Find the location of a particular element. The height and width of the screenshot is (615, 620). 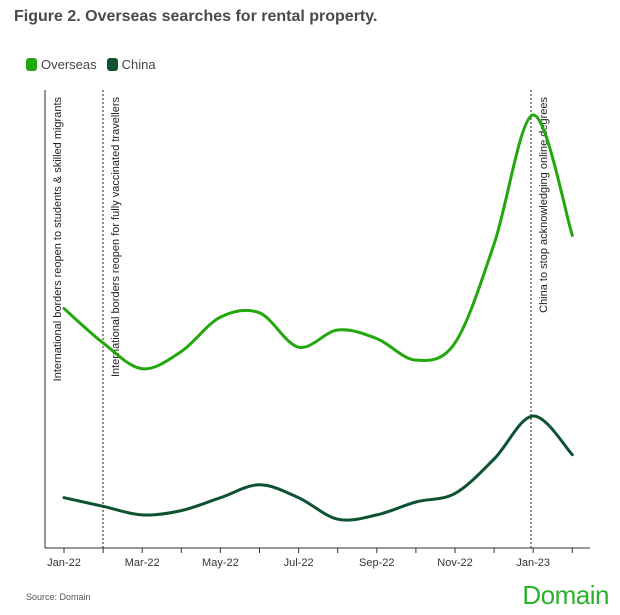

x-tick-label-Jan-23: Jan-23 is located at coordinates (533, 563).